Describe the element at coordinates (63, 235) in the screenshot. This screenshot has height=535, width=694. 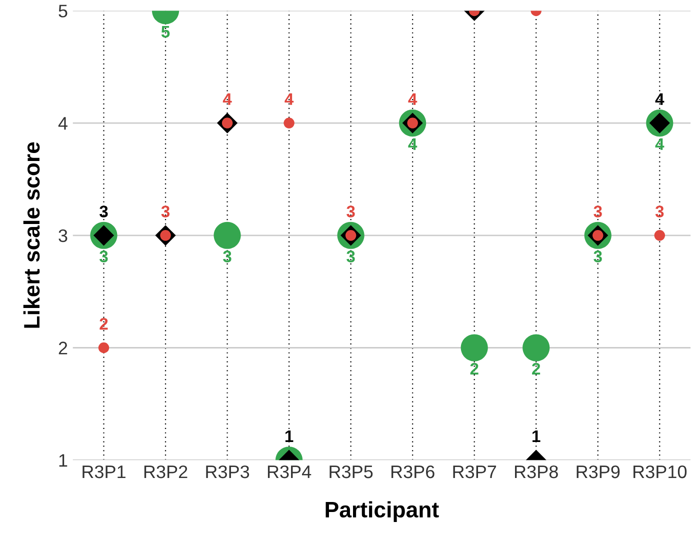
I see `y-tick-label: 3` at that location.